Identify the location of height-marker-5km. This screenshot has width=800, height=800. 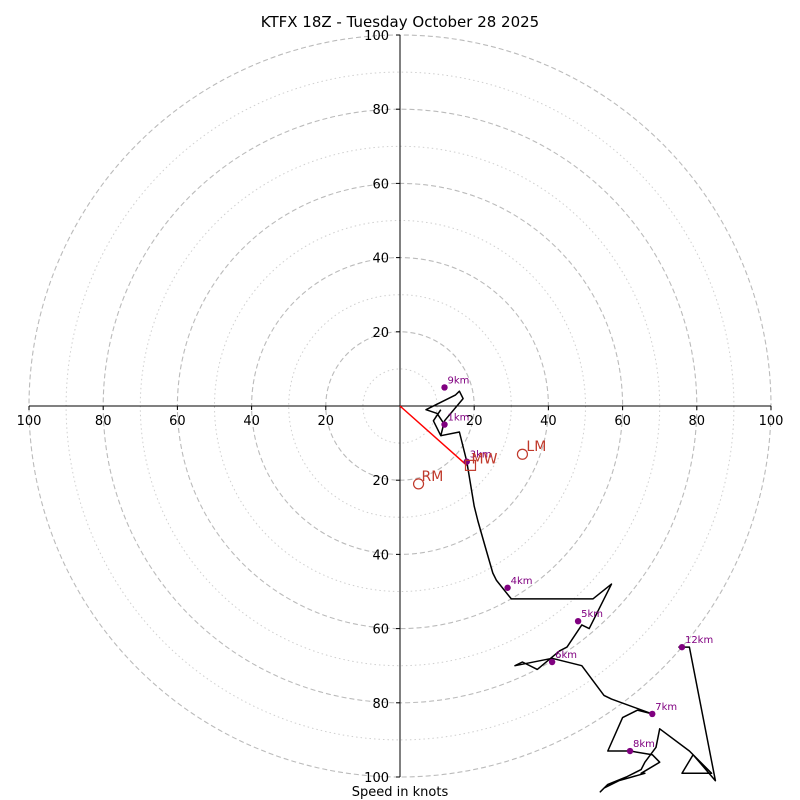
(578, 621).